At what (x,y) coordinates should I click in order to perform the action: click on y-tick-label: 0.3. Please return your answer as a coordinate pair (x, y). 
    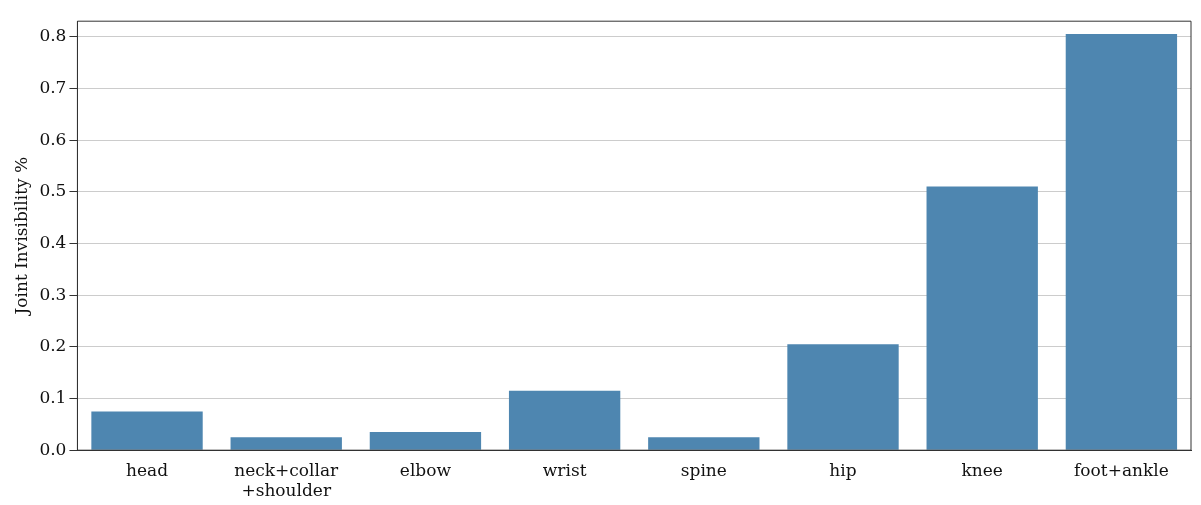
    Looking at the image, I should click on (53, 293).